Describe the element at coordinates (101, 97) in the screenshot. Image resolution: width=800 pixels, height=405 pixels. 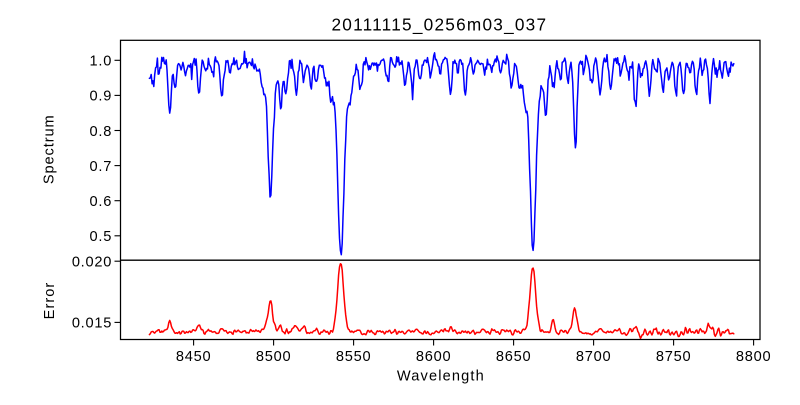
I see `svg-text: 0.9` at that location.